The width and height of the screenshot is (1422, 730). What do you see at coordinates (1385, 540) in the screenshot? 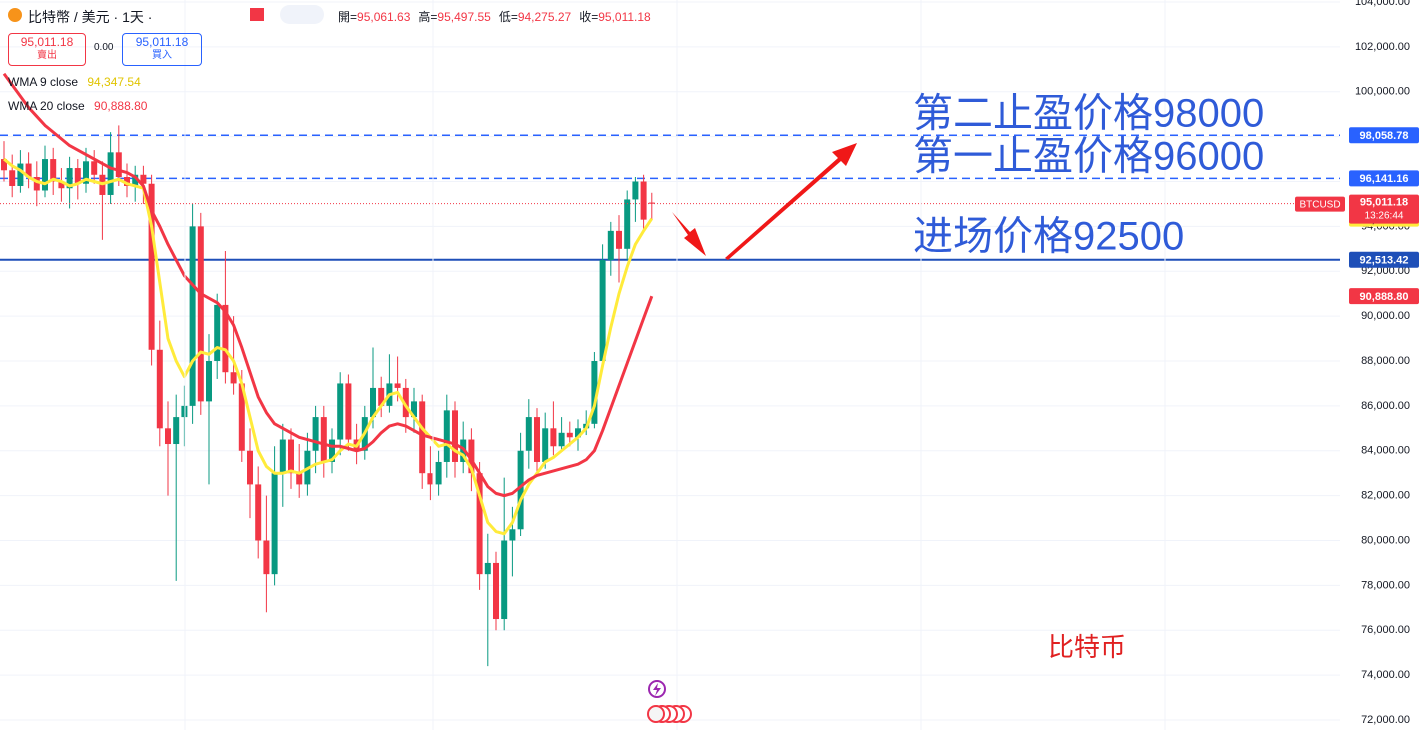
I see `y-tick-label: 80,000.00` at bounding box center [1385, 540].